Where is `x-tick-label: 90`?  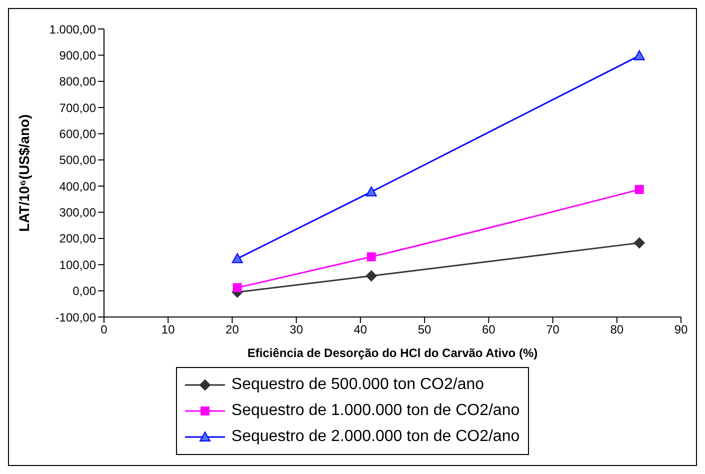 x-tick-label: 90 is located at coordinates (681, 329).